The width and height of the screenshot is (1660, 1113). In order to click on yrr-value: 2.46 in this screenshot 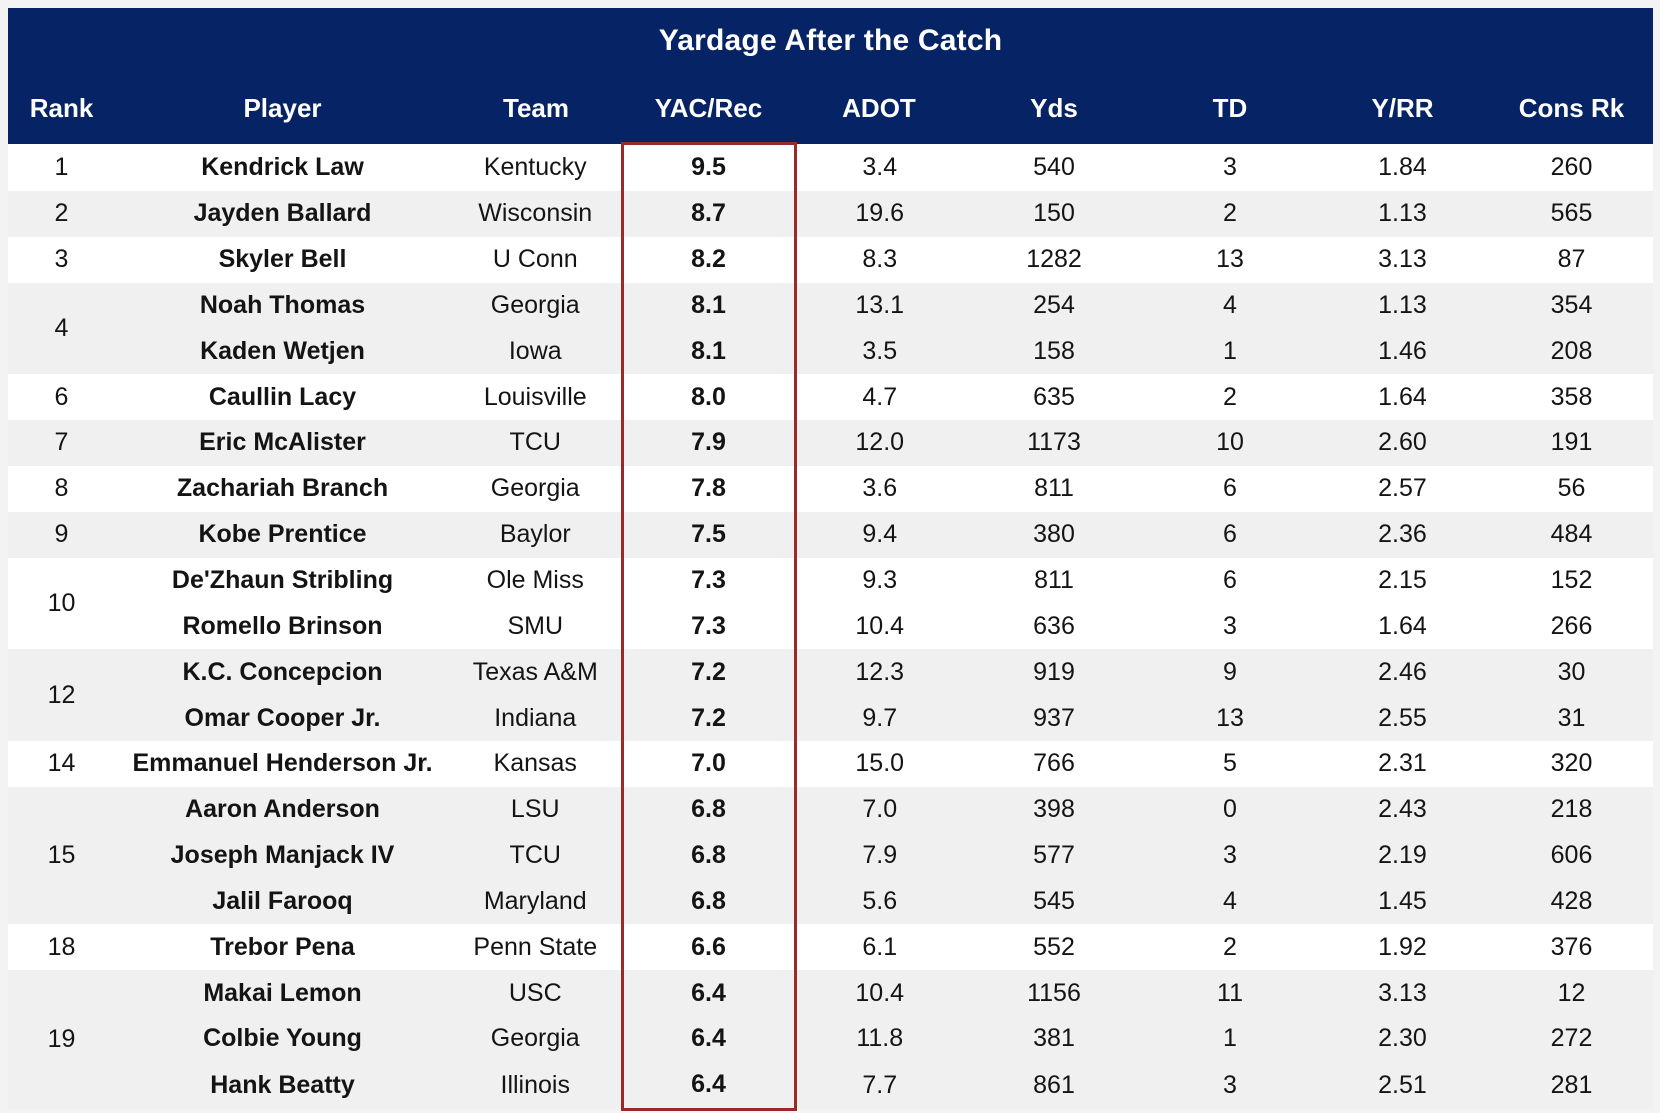, I will do `click(1402, 672)`.